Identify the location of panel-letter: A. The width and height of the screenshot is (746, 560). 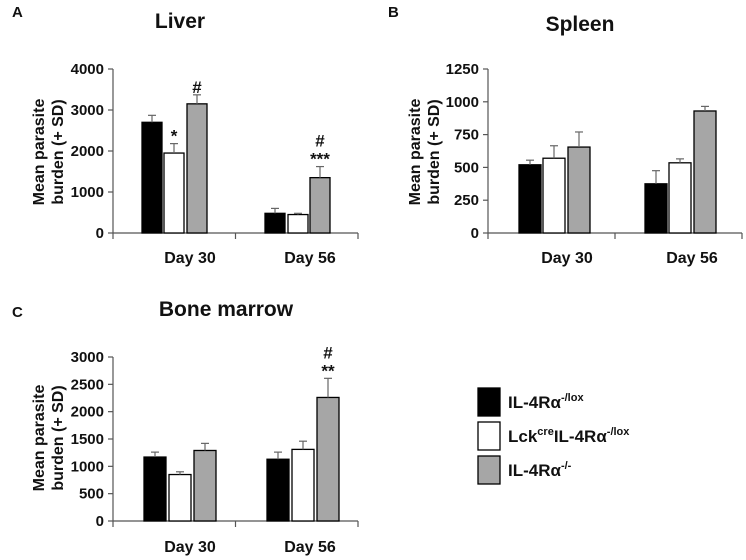
(17, 12).